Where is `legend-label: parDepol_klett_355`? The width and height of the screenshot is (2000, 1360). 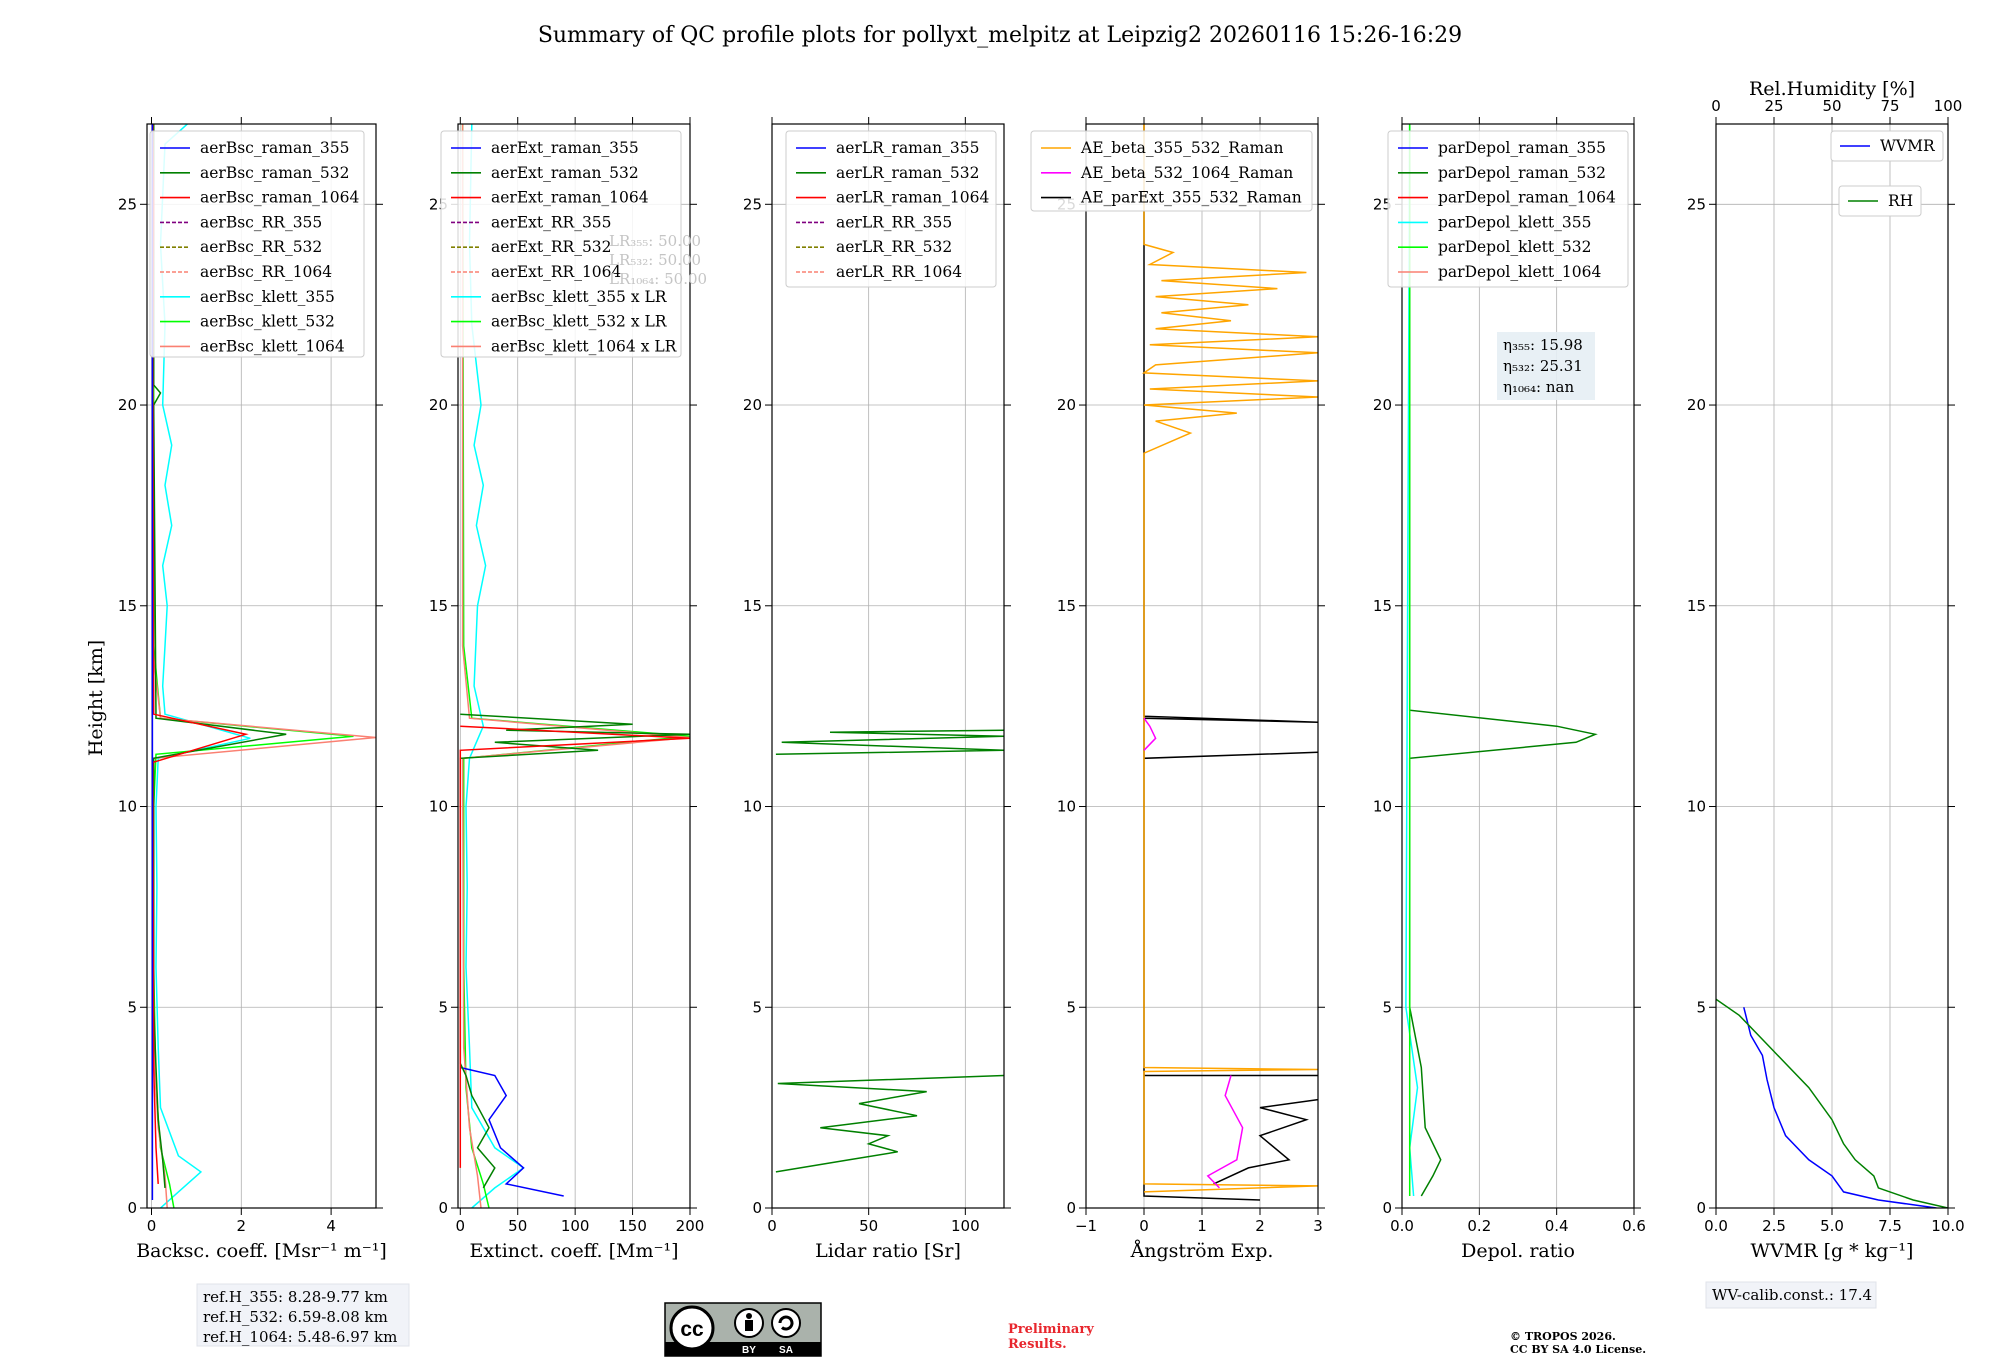 legend-label: parDepol_klett_355 is located at coordinates (1514, 222).